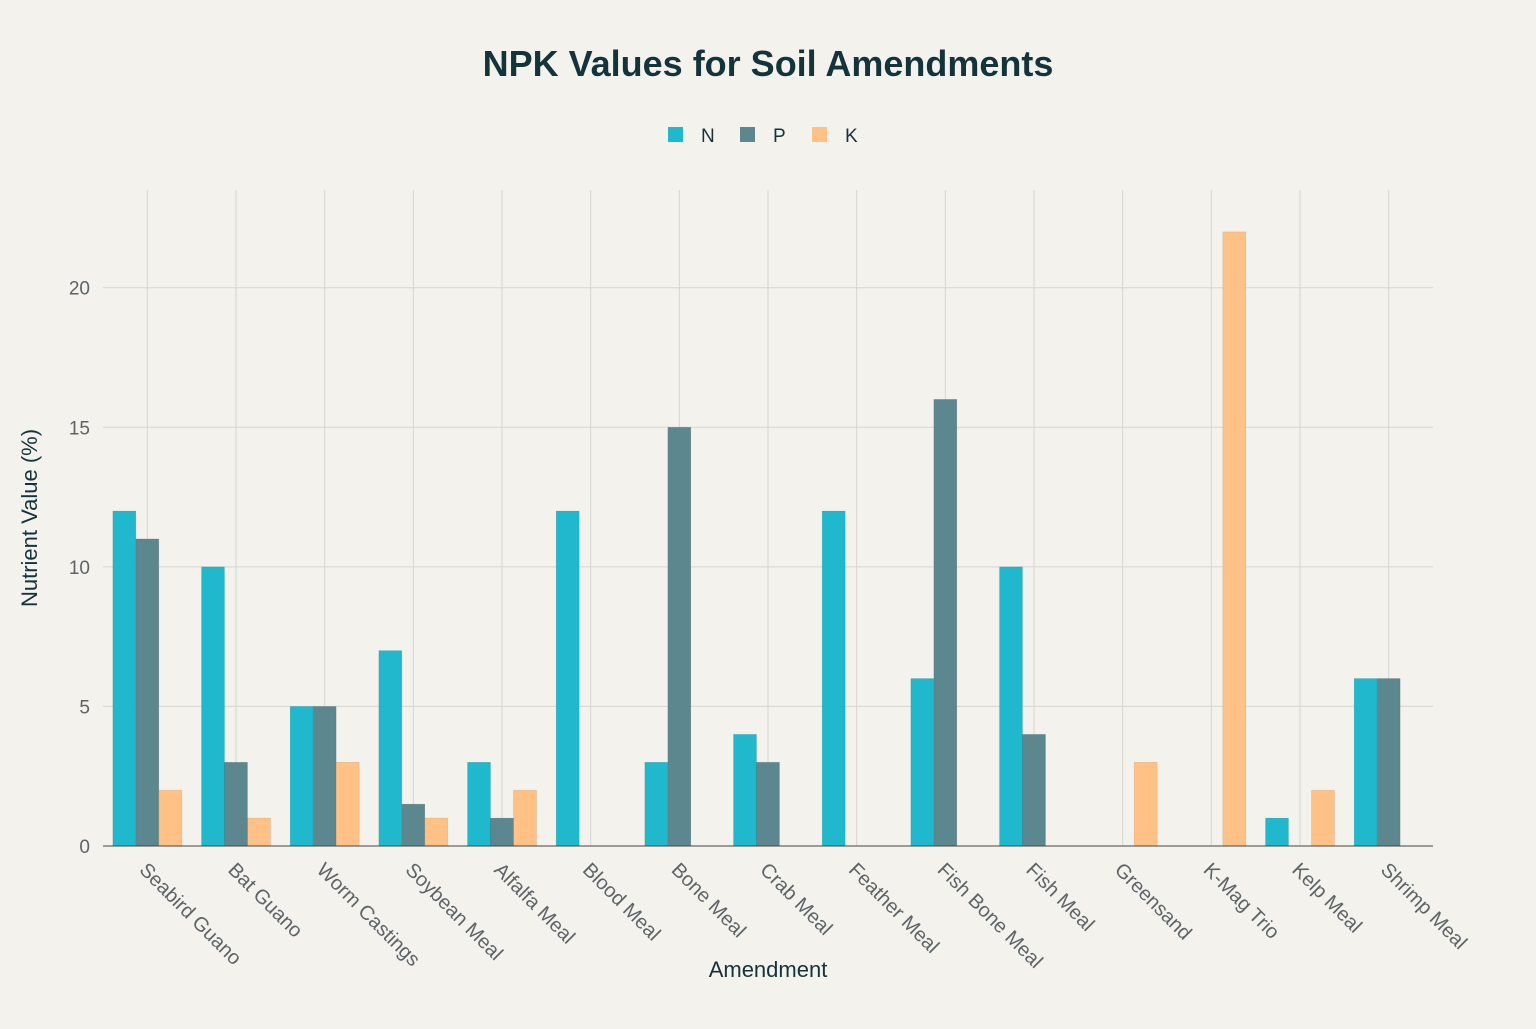 The image size is (1536, 1029). I want to click on chart-title: NPK Values for Soil Amendments, so click(768, 63).